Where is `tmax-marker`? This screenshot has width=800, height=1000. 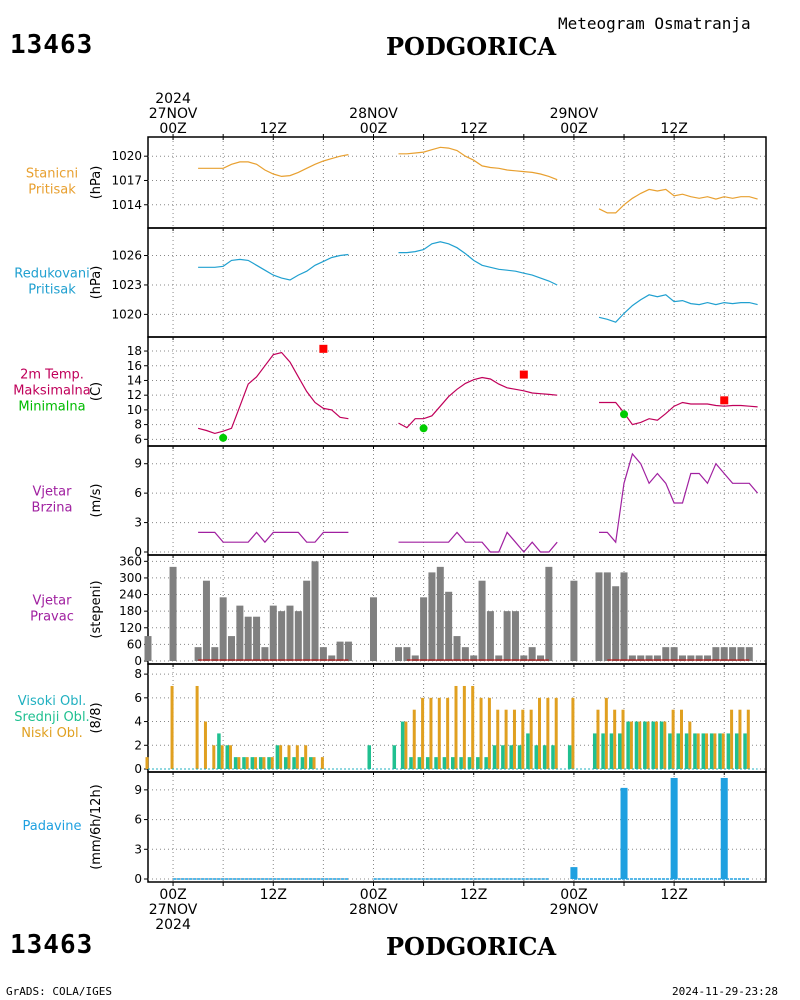
tmax-marker is located at coordinates (724, 400).